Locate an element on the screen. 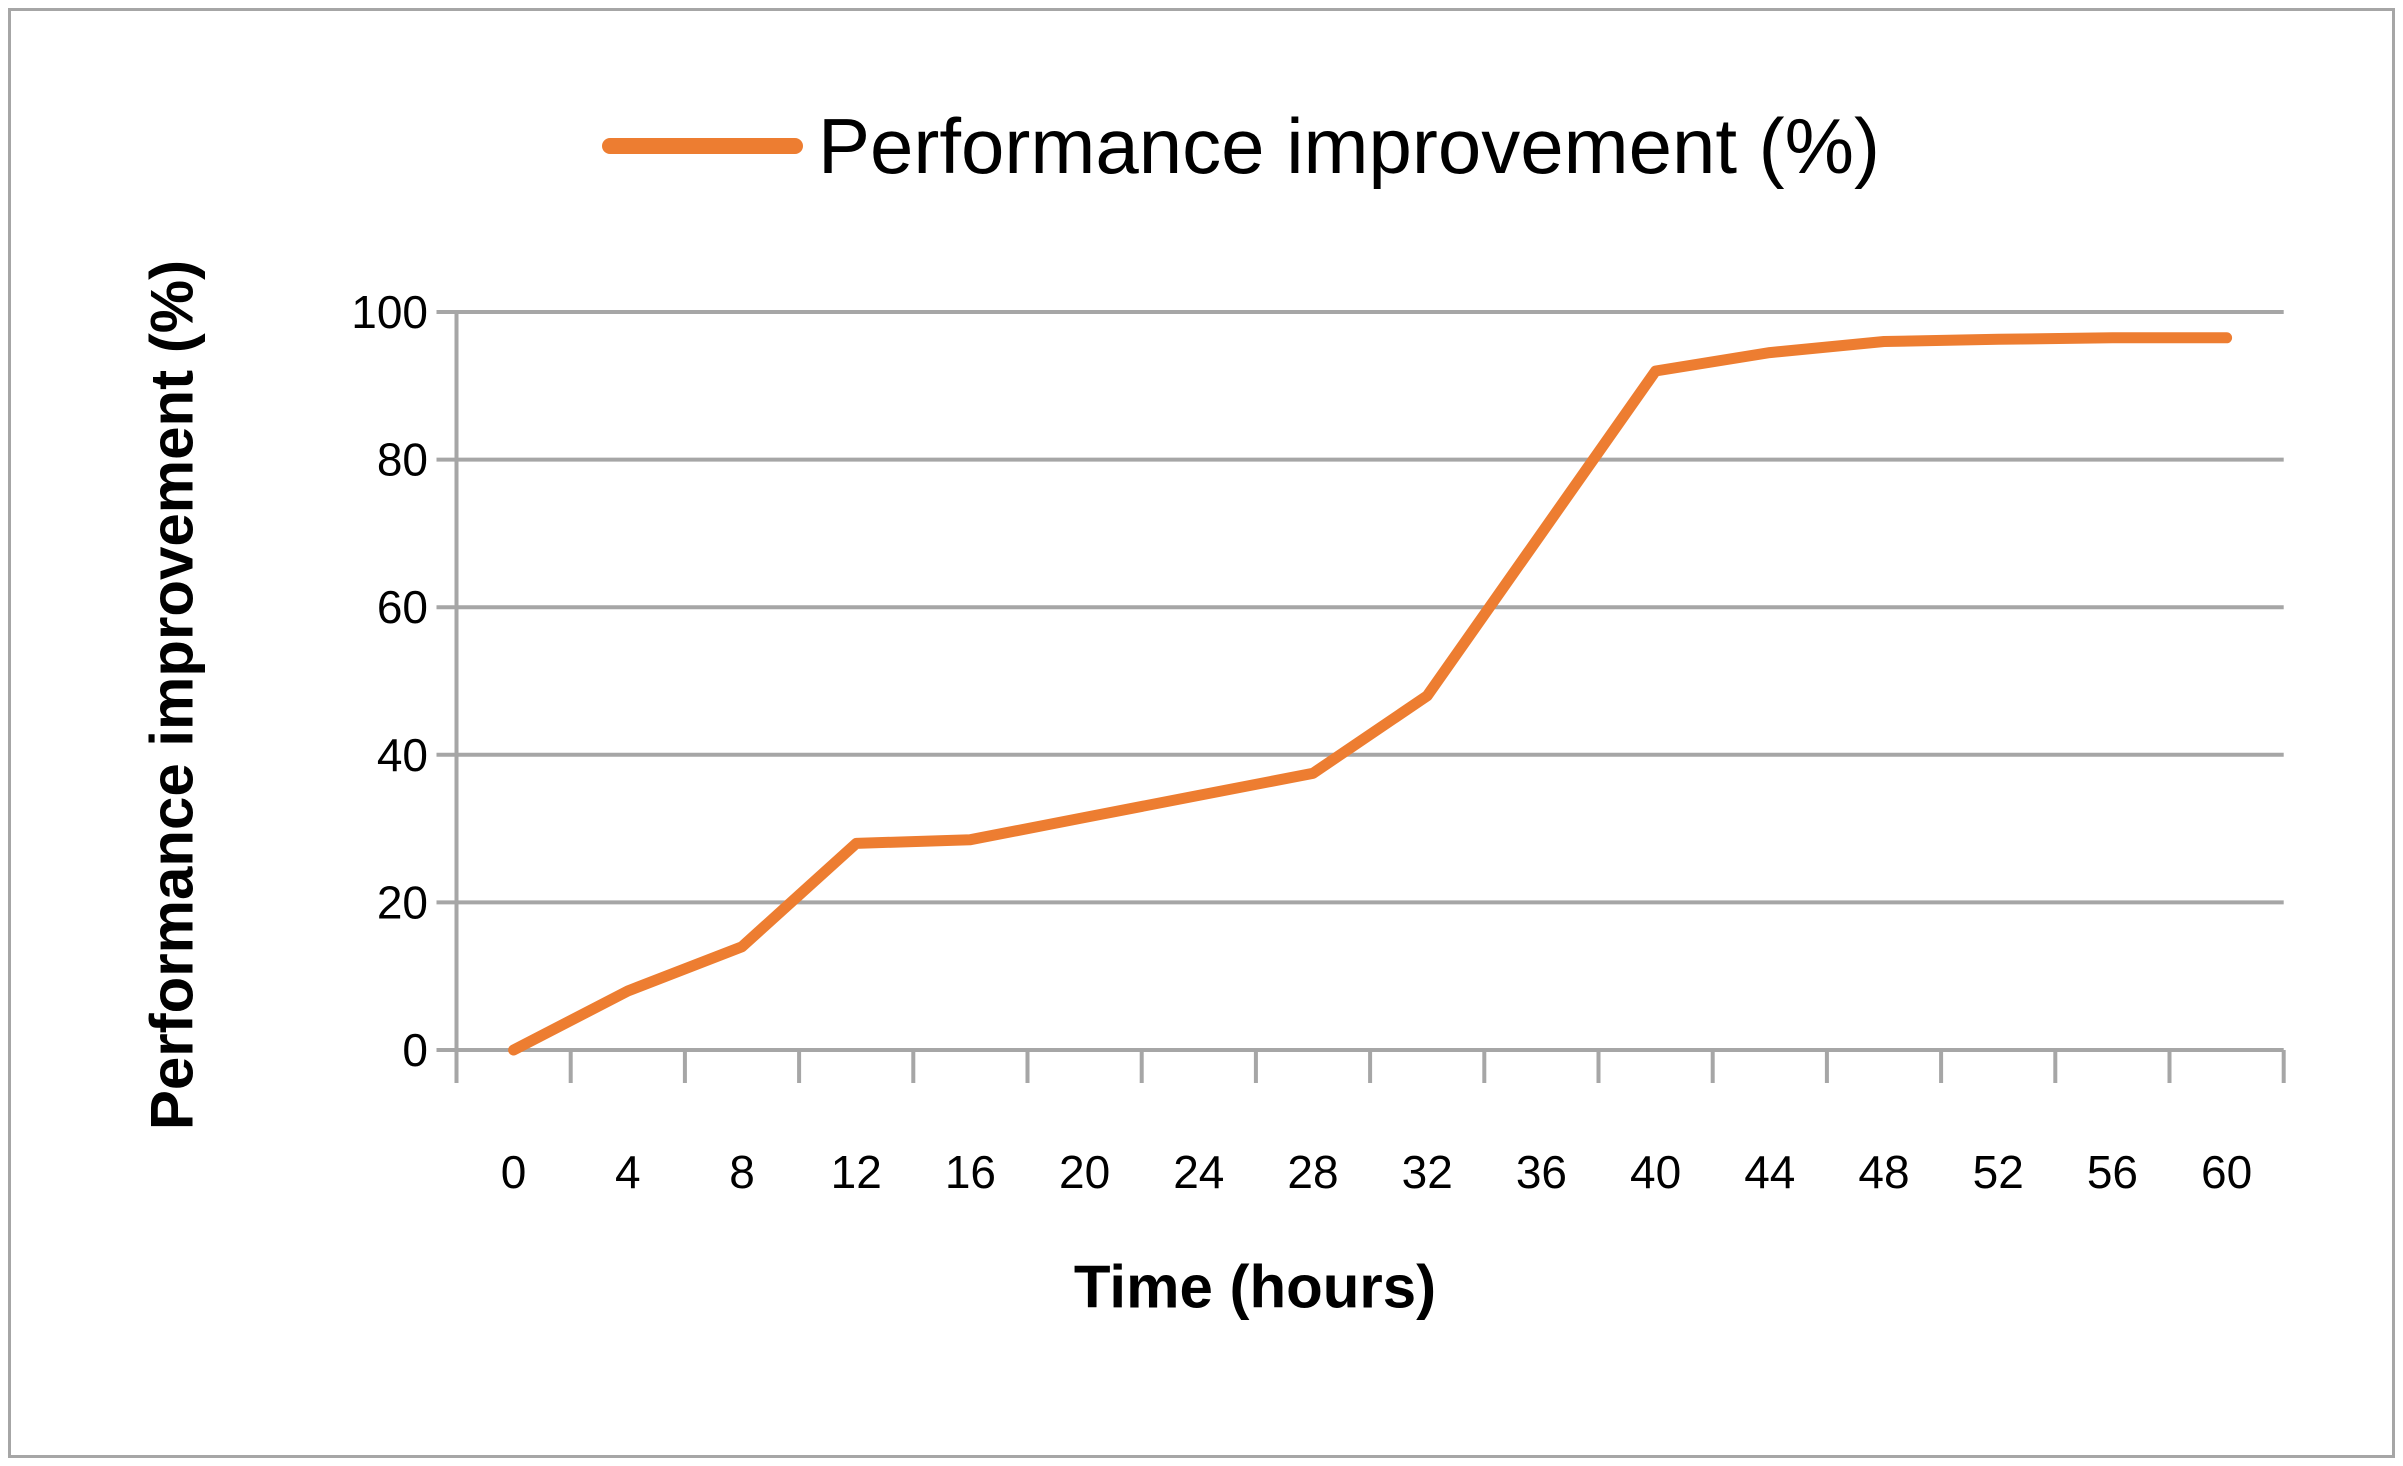 The image size is (2403, 1466). x-tick-label-40: 40 is located at coordinates (1655, 1172).